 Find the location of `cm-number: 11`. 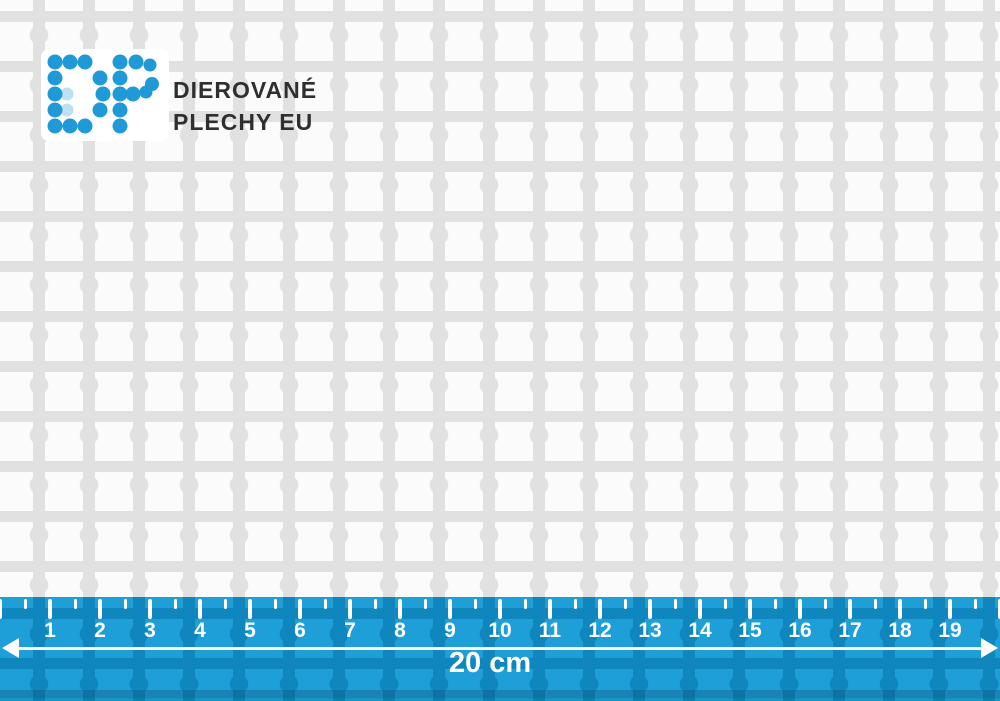

cm-number: 11 is located at coordinates (550, 630).